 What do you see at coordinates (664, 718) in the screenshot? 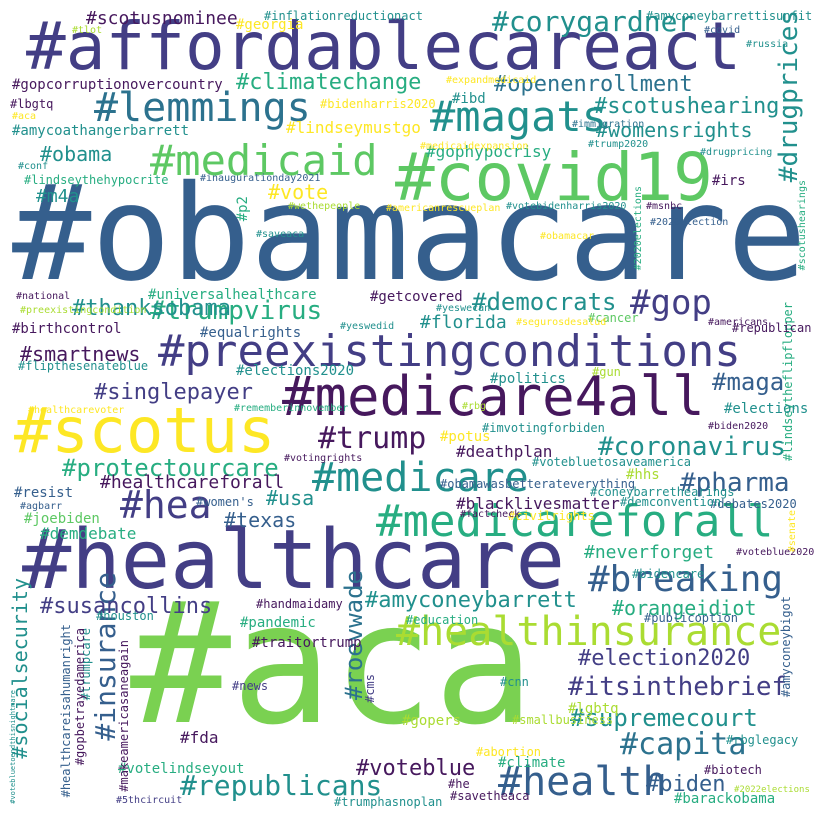
I see `word-supremecourt: #supremecourt` at bounding box center [664, 718].